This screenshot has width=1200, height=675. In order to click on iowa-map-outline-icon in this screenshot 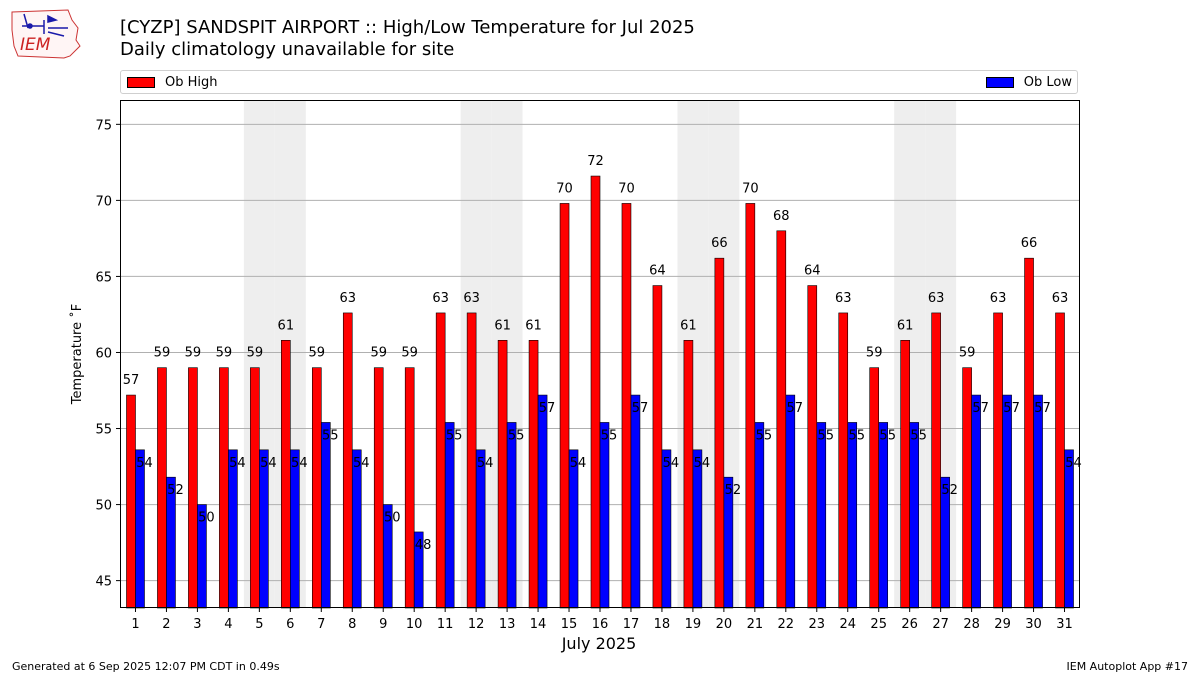, I will do `click(46, 34)`.